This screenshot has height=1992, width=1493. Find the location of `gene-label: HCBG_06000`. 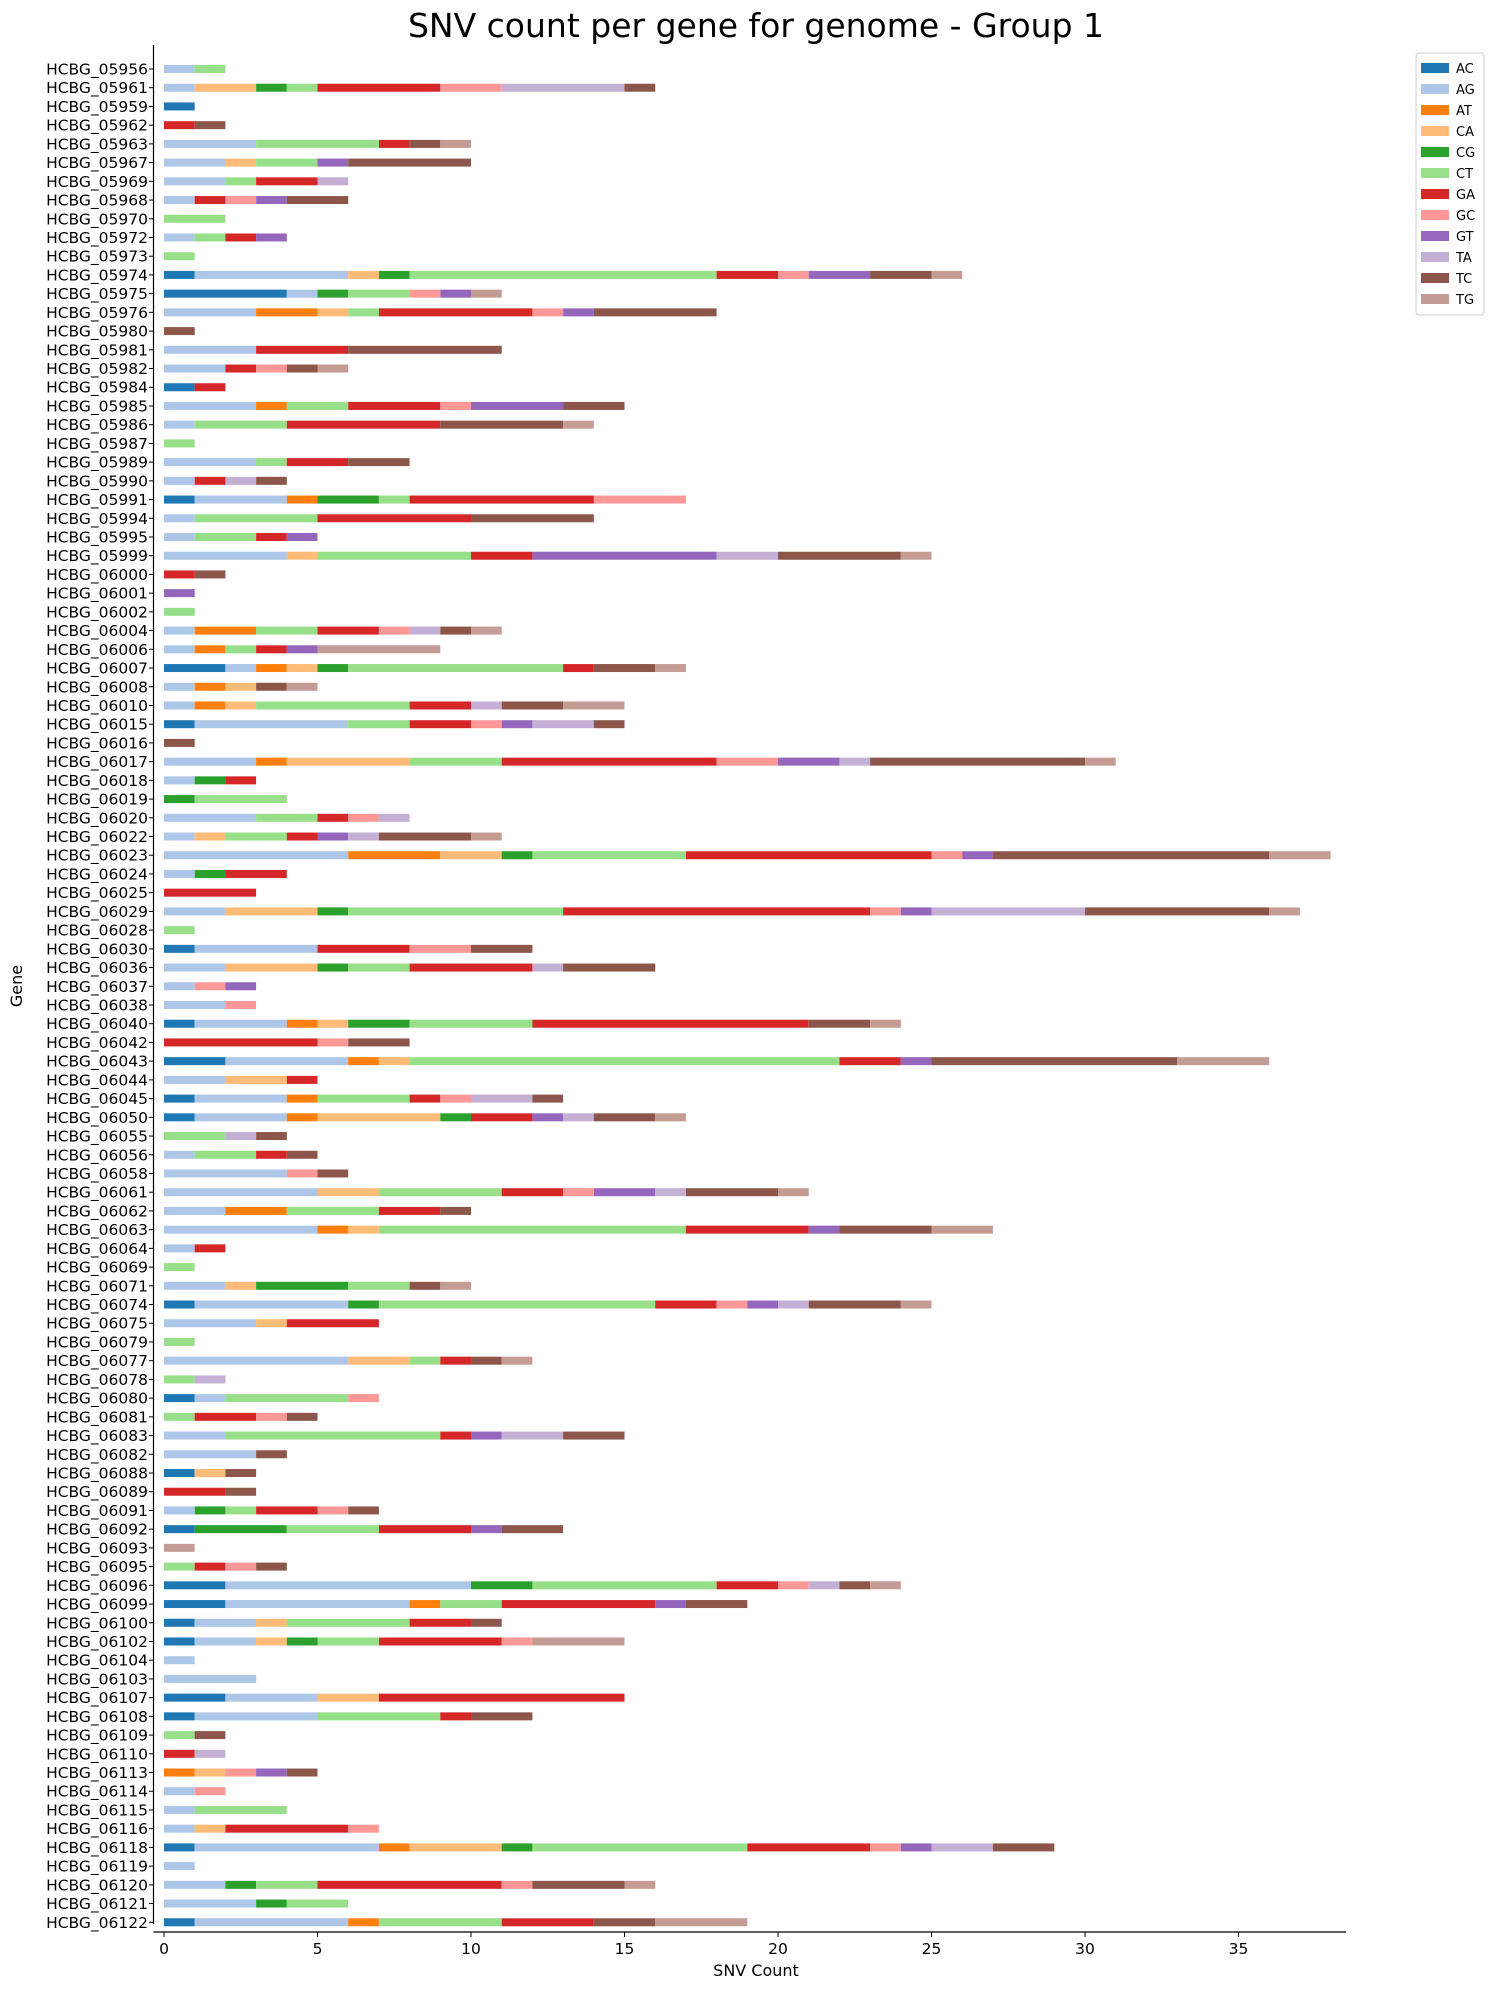

gene-label: HCBG_06000 is located at coordinates (97, 575).